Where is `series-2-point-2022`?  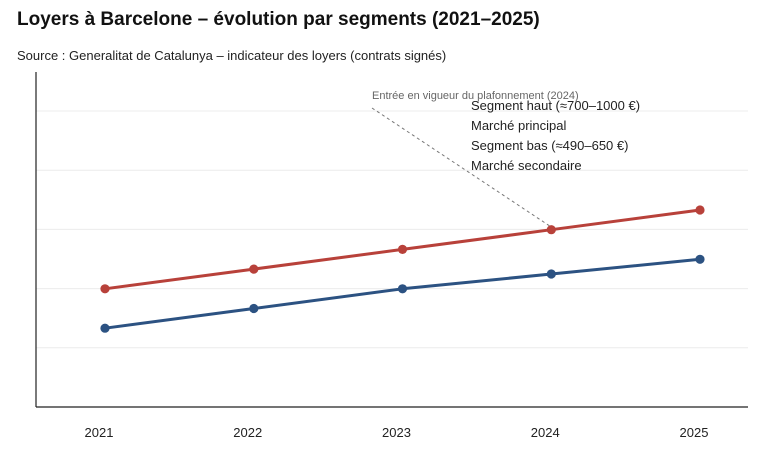
series-2-point-2022 is located at coordinates (254, 308).